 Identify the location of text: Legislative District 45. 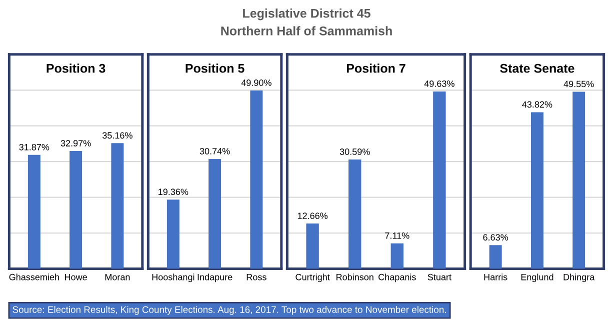
(306, 14).